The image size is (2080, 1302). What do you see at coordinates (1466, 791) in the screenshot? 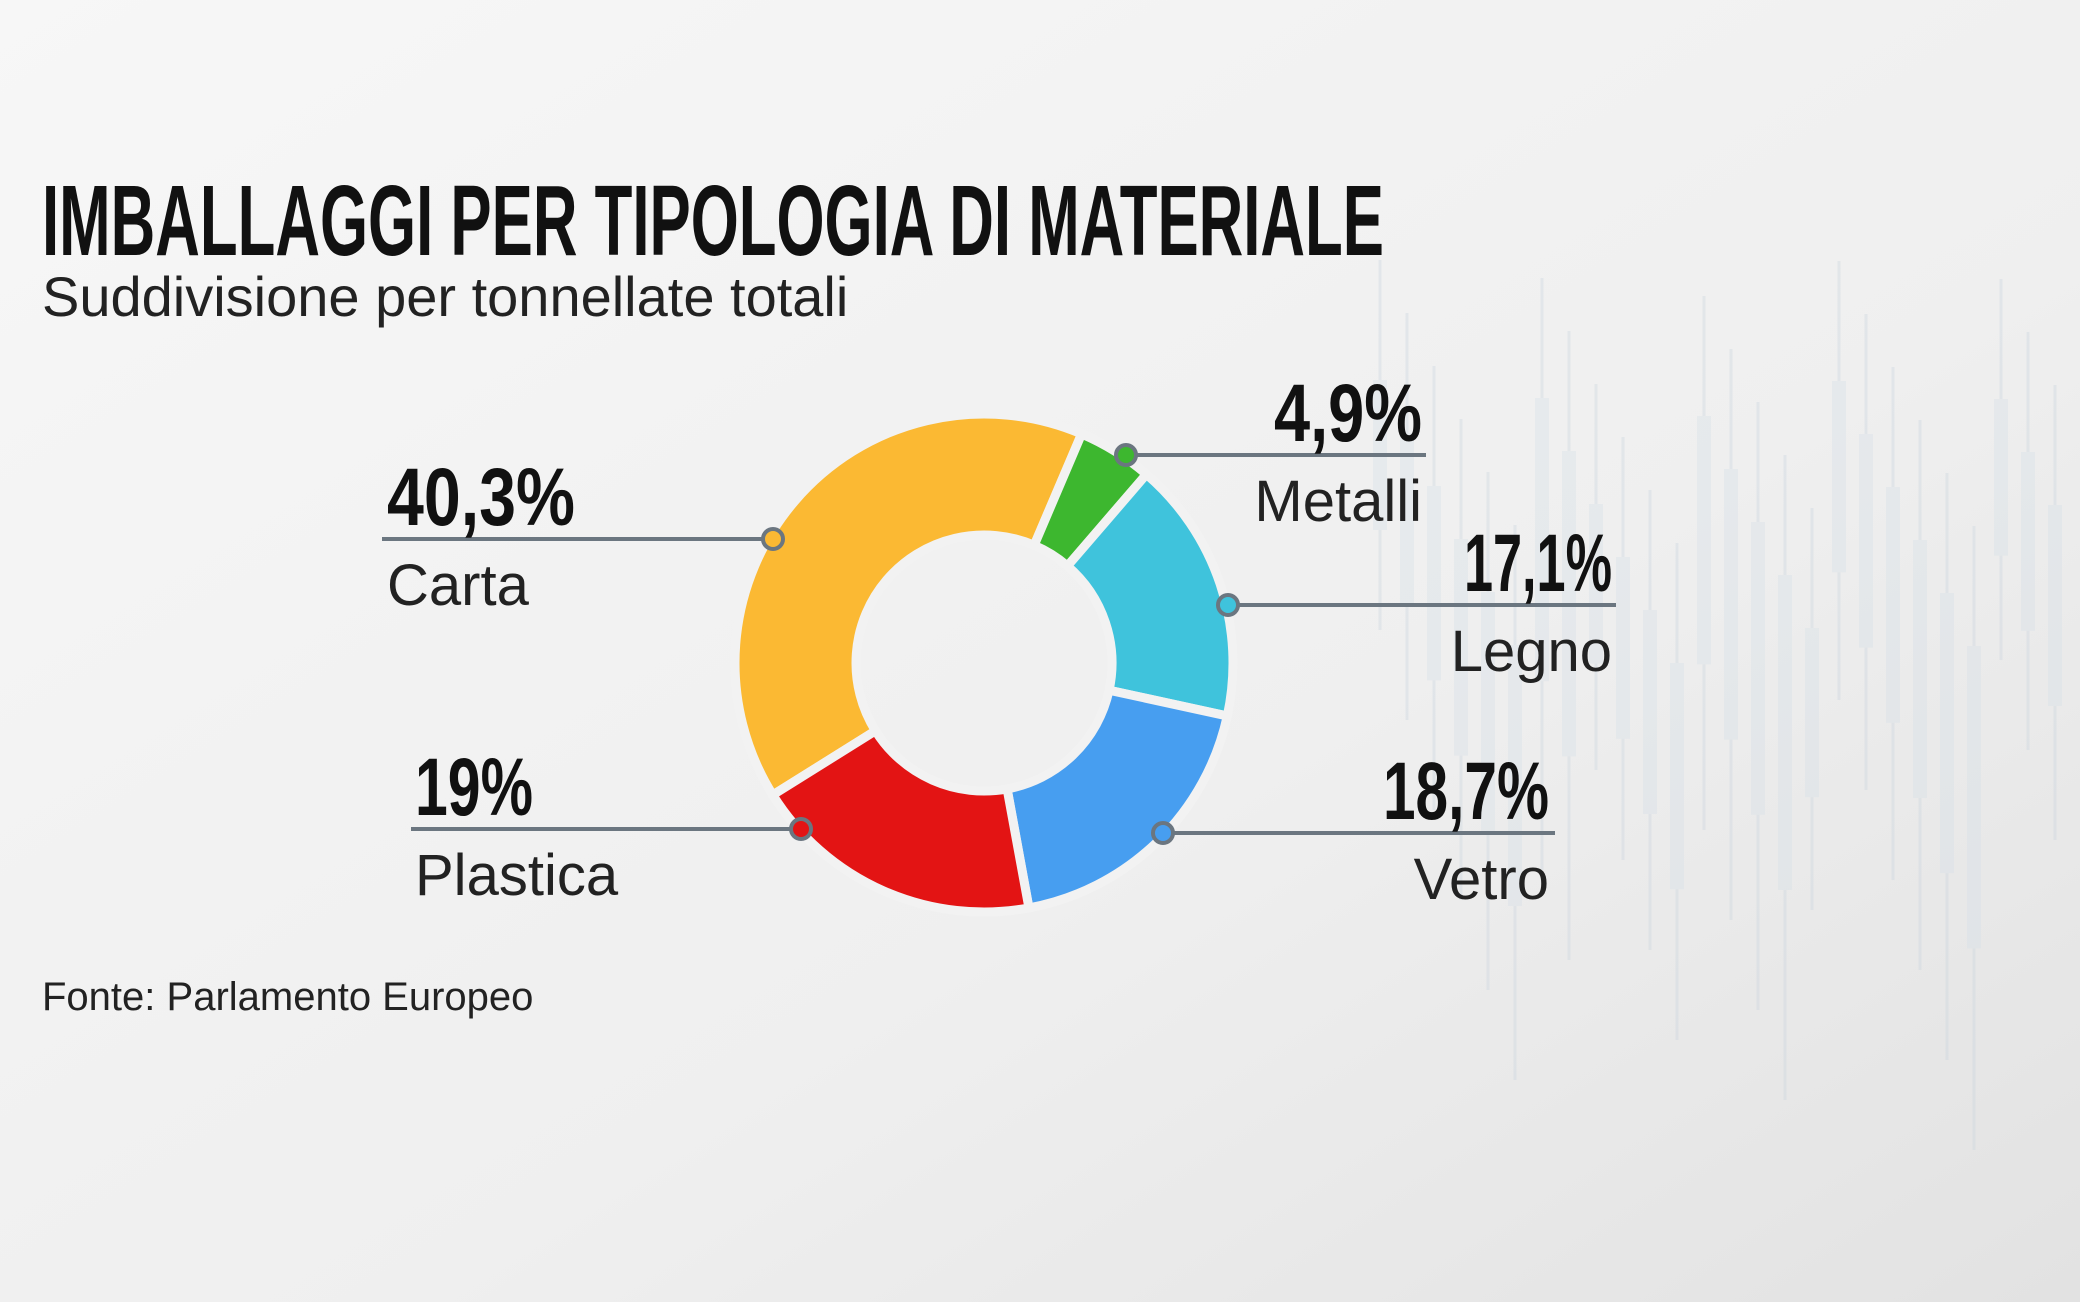
I see `value-label: 18,7%` at bounding box center [1466, 791].